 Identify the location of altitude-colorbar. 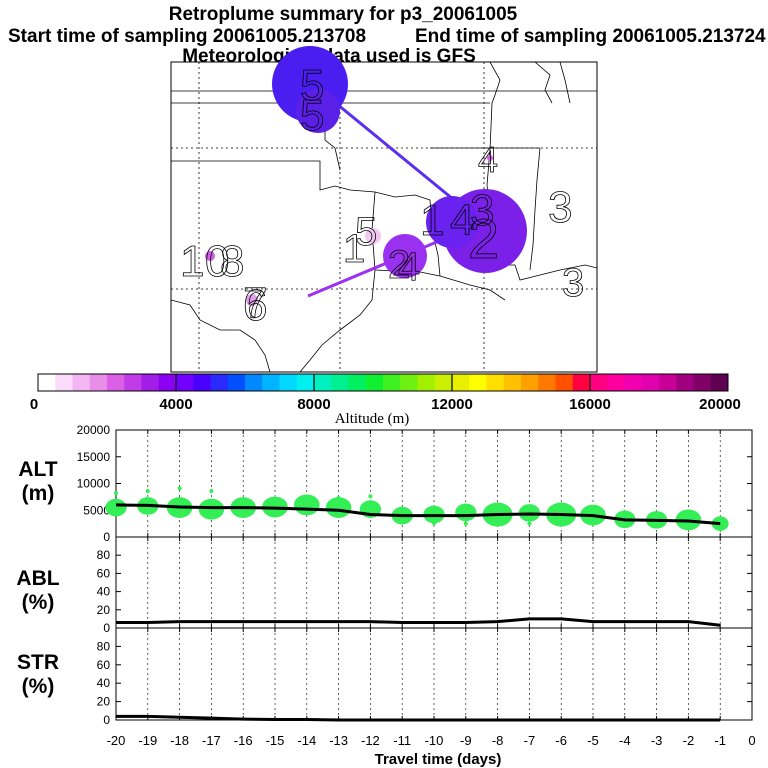
(383, 382).